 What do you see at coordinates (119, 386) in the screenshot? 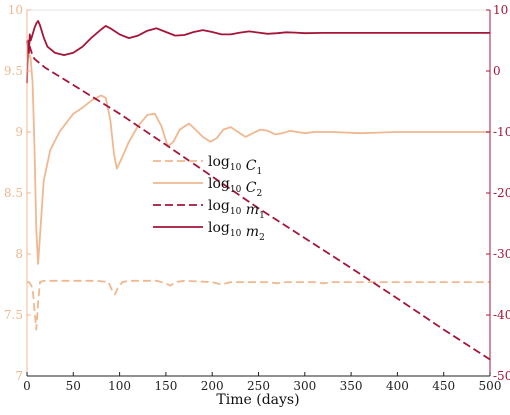
I see `x-tick-label: 100` at bounding box center [119, 386].